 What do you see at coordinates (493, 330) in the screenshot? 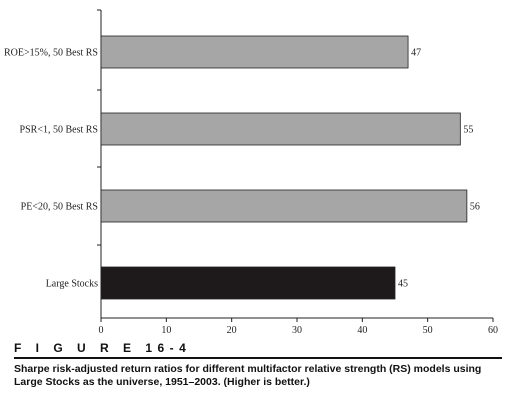
I see `x-tick-label: 60` at bounding box center [493, 330].